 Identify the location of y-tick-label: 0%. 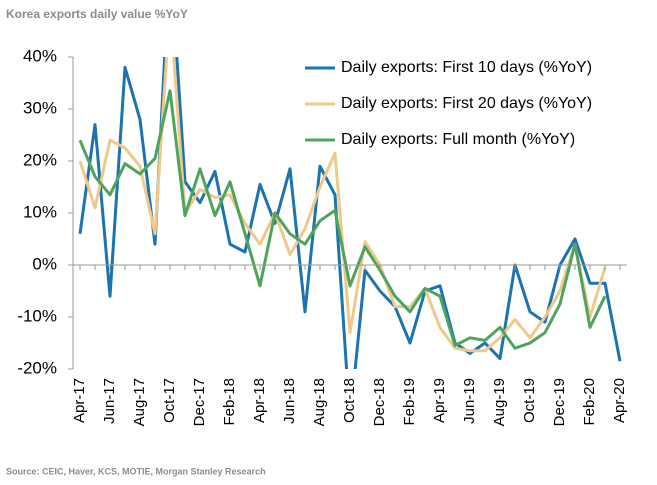
(44, 263).